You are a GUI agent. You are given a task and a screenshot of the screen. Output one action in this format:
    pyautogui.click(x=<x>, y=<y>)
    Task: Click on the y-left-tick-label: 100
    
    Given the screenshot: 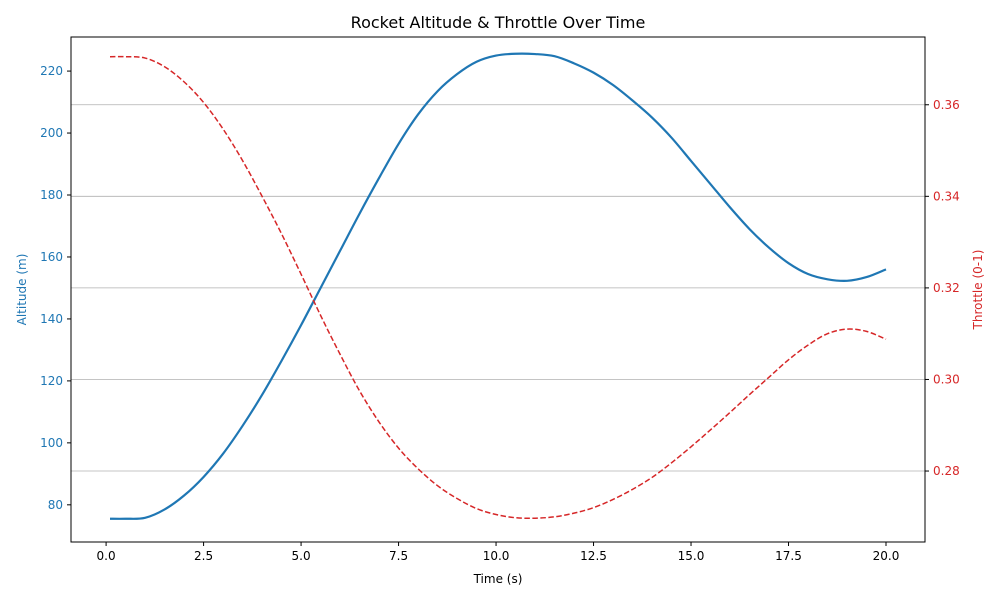 What is the action you would take?
    pyautogui.click(x=51, y=443)
    